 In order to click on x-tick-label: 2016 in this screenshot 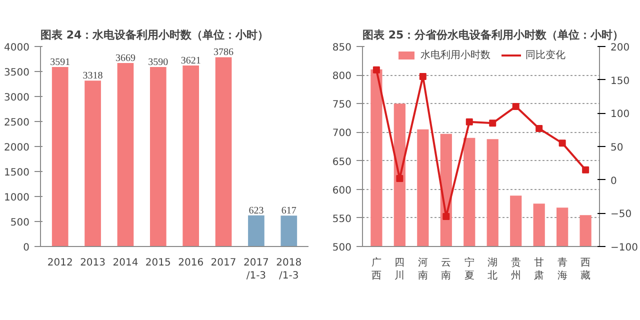, I will do `click(191, 263)`.